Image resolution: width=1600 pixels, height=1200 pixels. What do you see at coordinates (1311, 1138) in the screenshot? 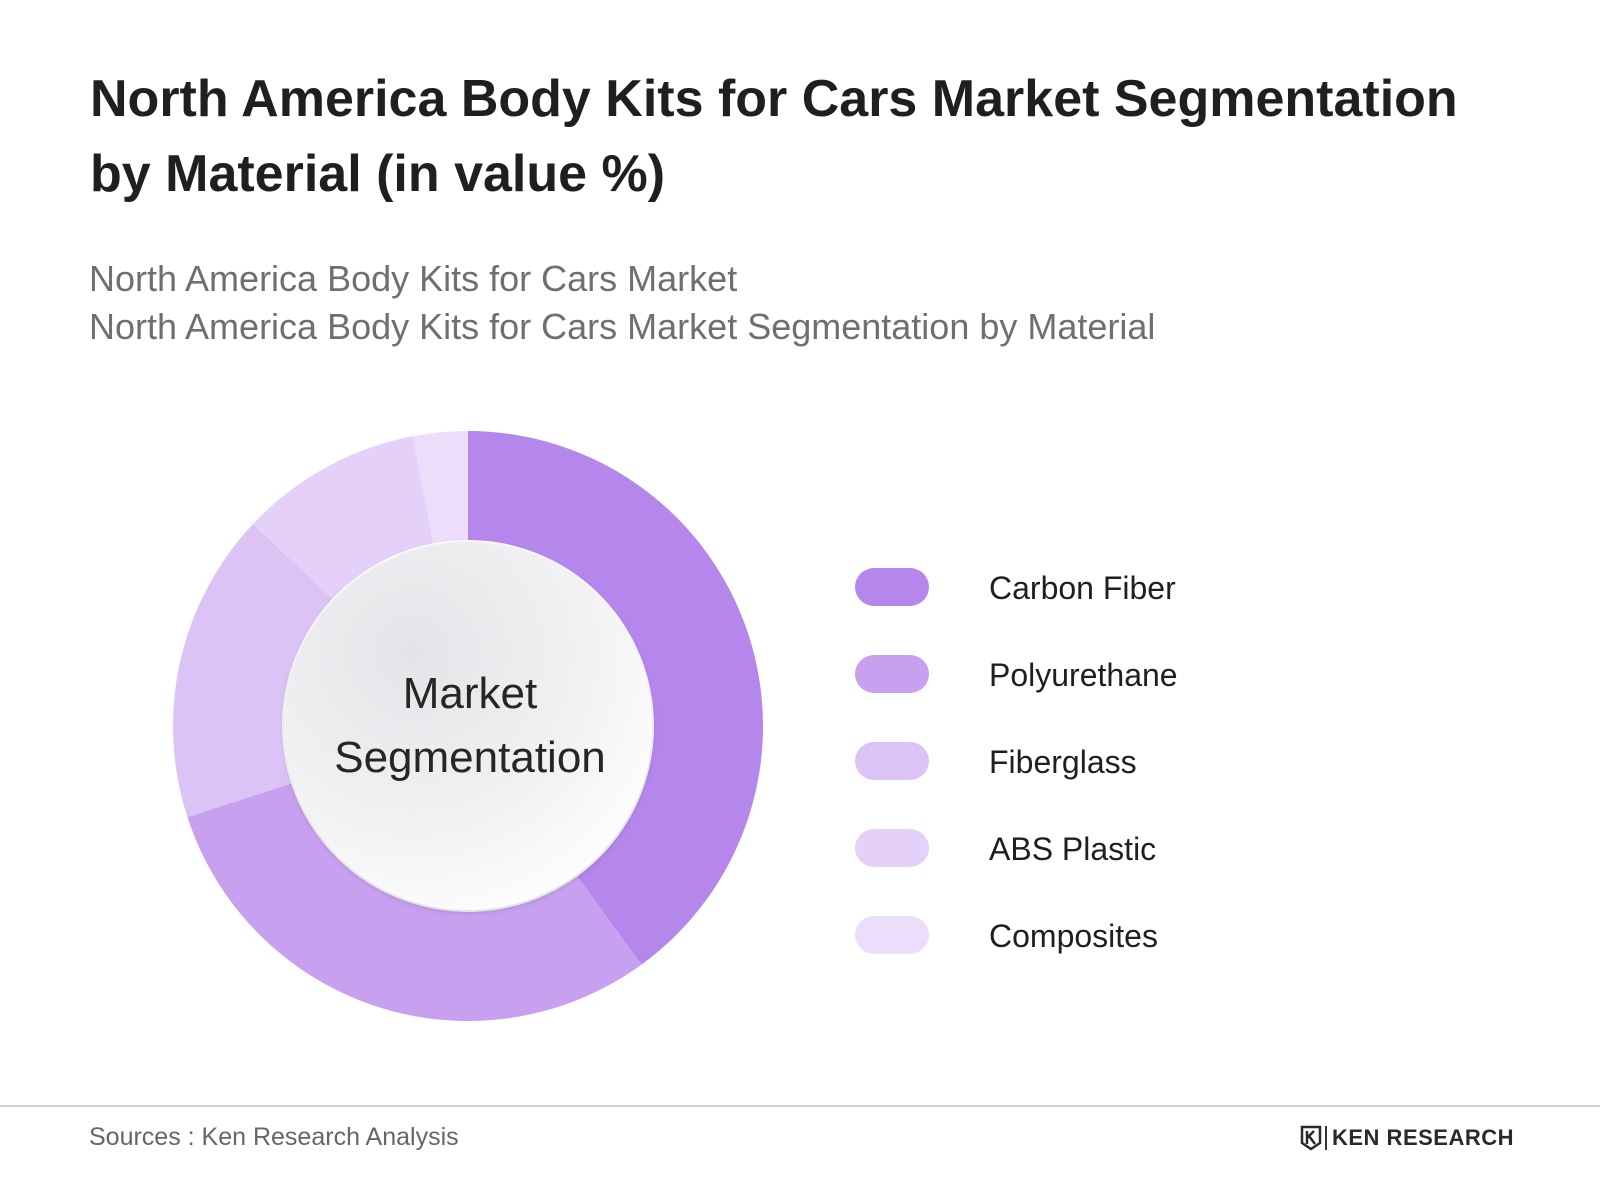
I see `ken-research-logo-icon` at bounding box center [1311, 1138].